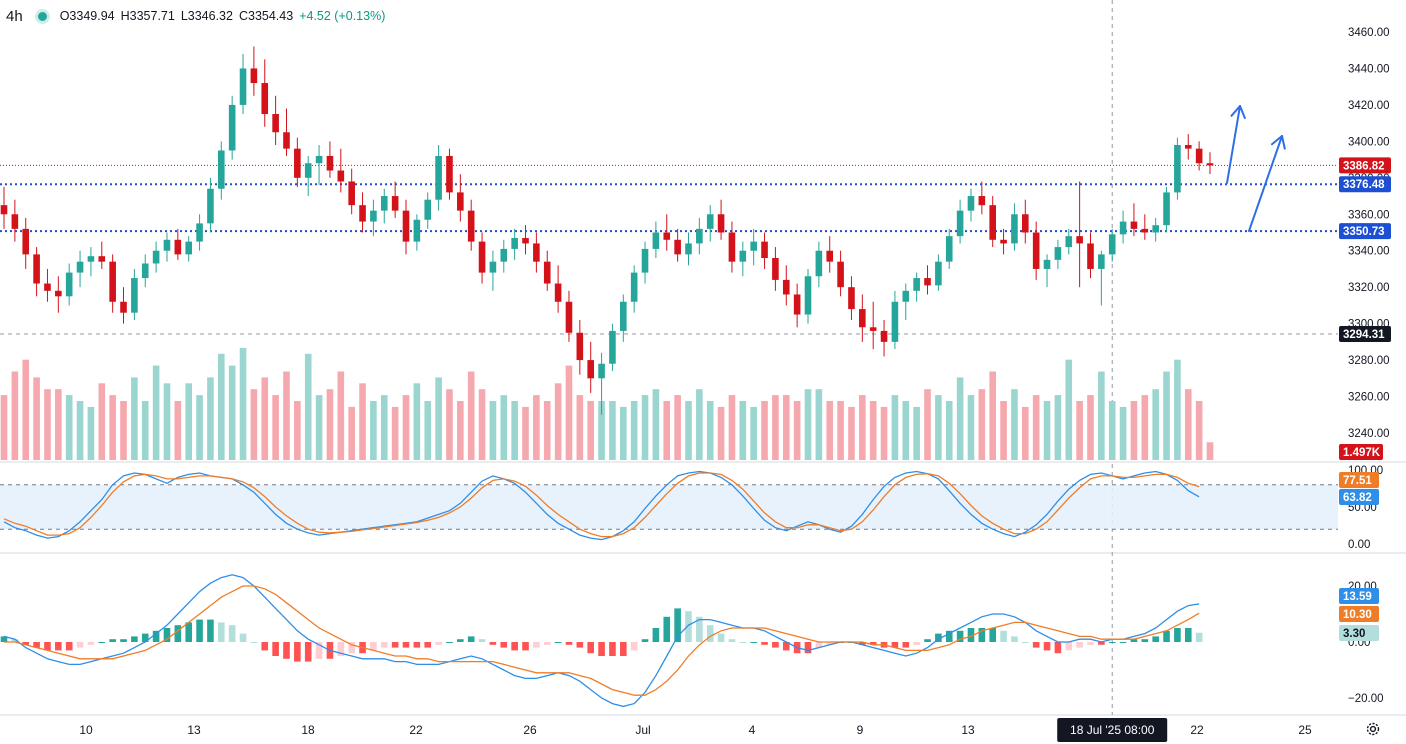  What do you see at coordinates (1357, 615) in the screenshot?
I see `signal-value-label-text: 10.30` at bounding box center [1357, 615].